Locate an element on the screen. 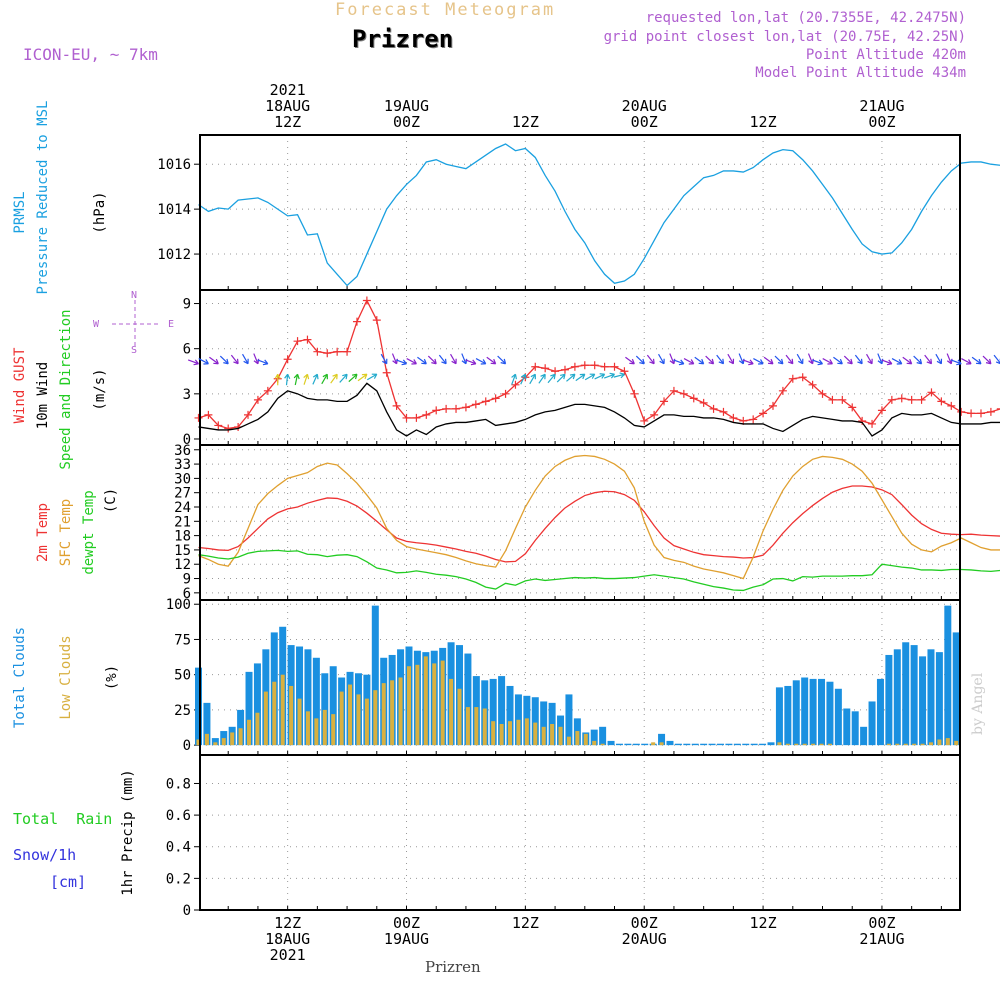 This screenshot has width=1000, height=1004. y-axis-label: PRMSL is located at coordinates (20, 212).